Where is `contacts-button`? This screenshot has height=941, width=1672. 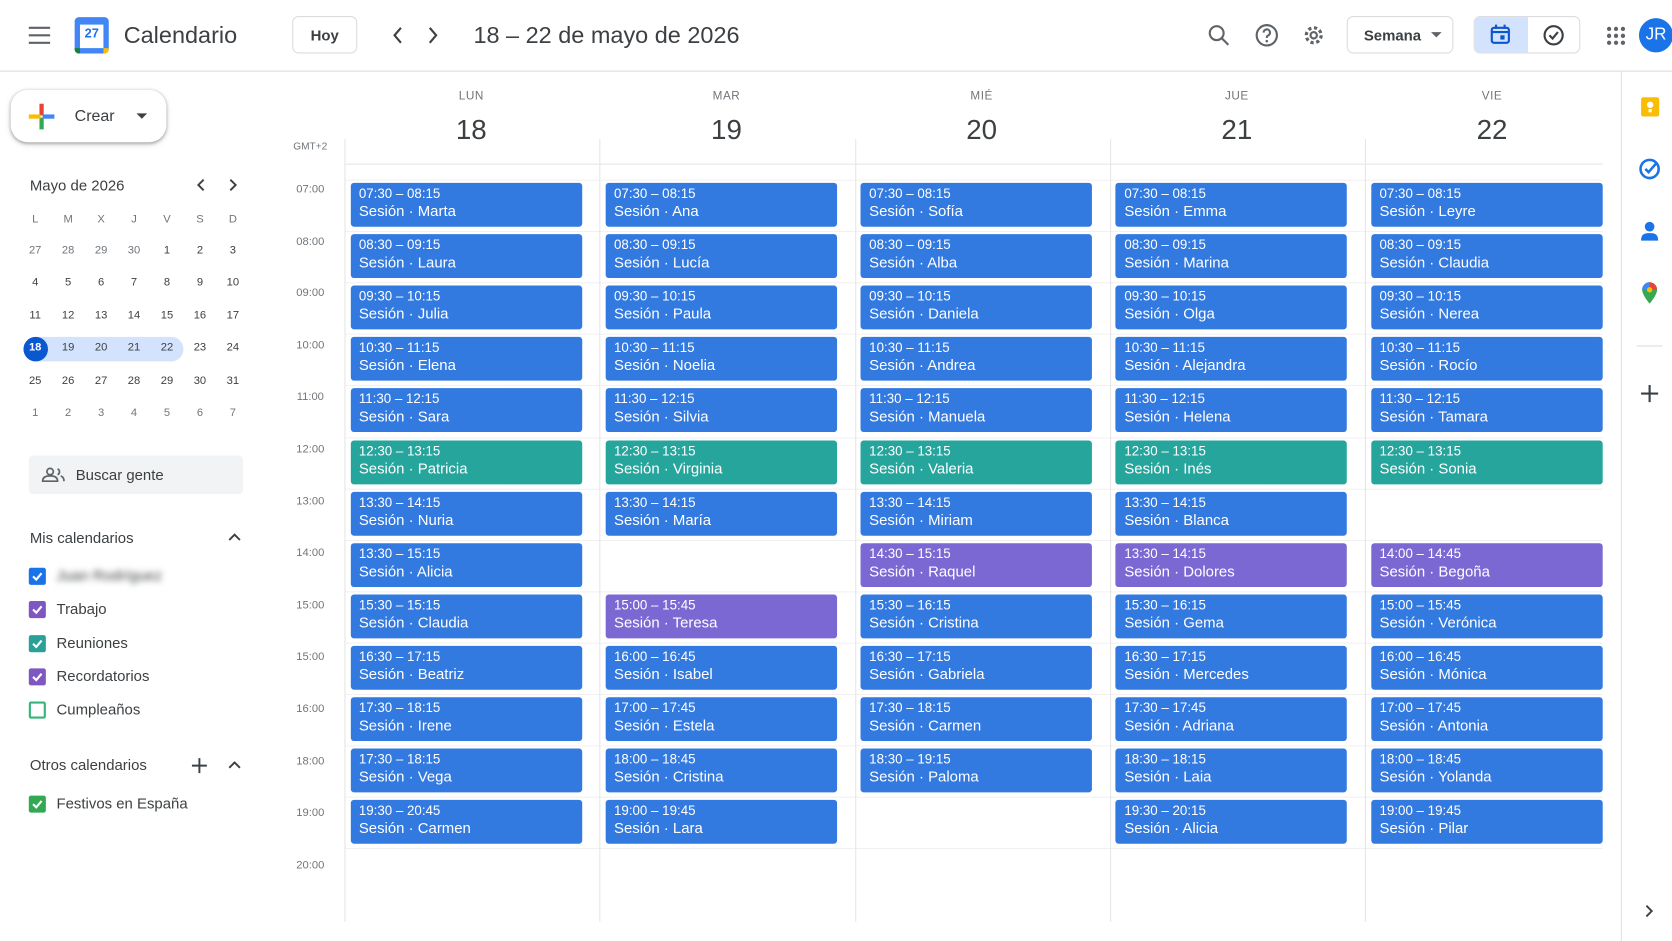
contacts-button is located at coordinates (1650, 231).